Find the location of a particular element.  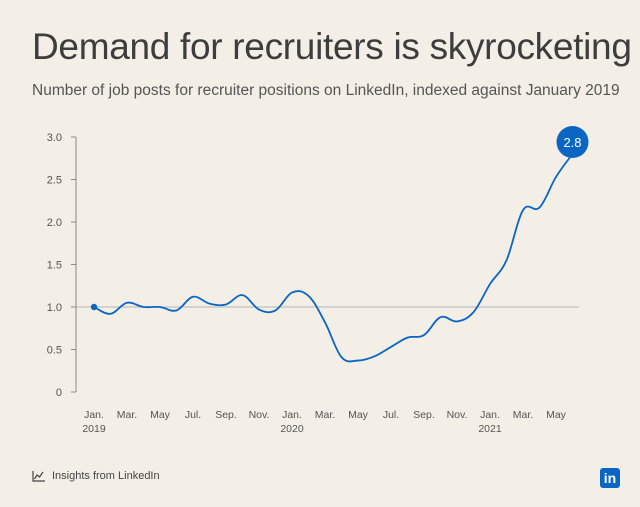

y-tick-label: 1.0 is located at coordinates (54, 308).